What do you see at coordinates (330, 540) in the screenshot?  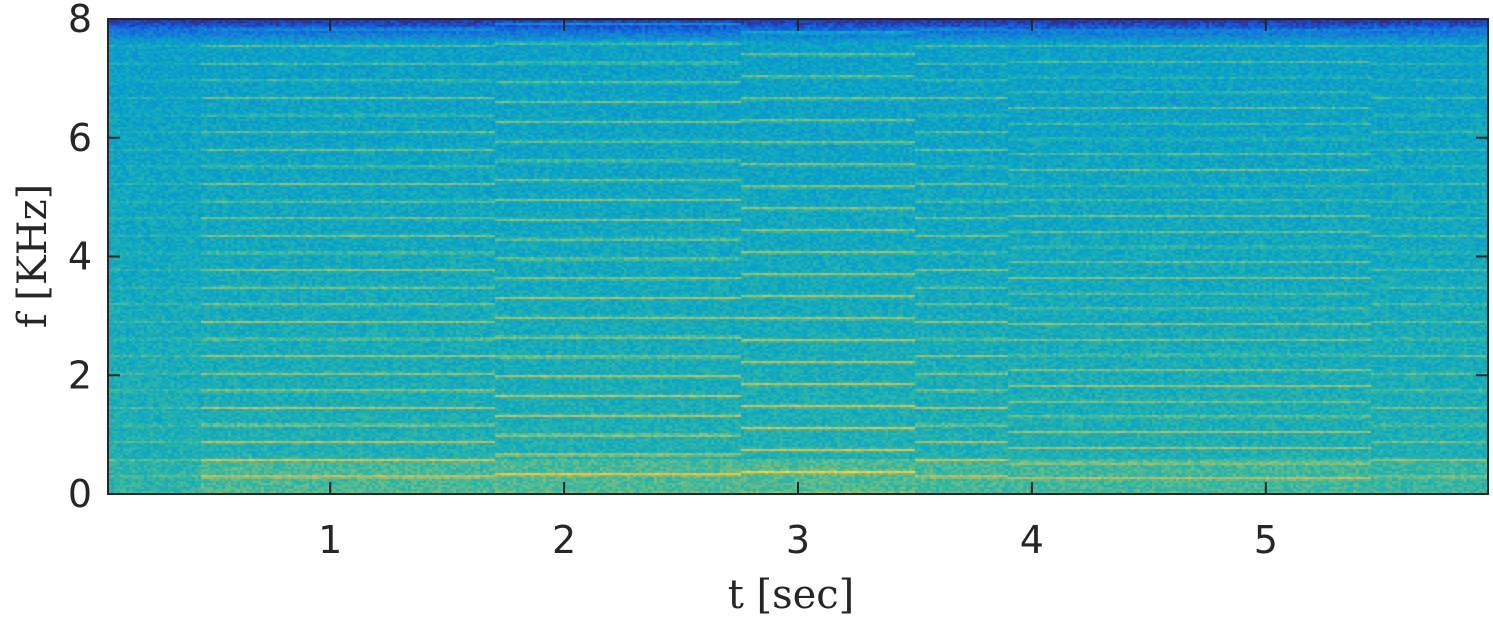 I see `x-tick-label: 1` at bounding box center [330, 540].